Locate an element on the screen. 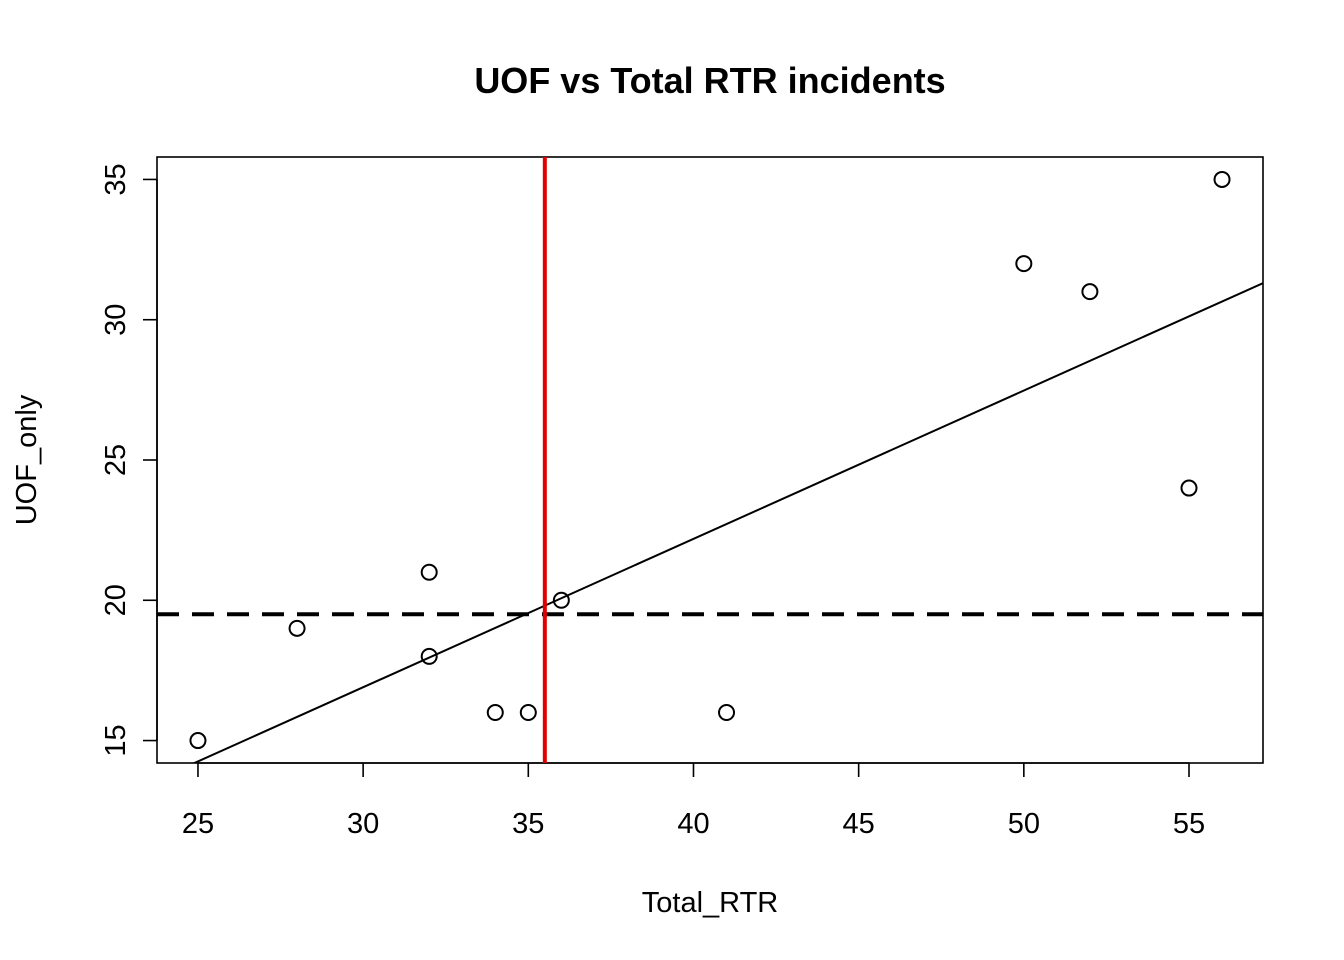  x-tick-label: 45 is located at coordinates (859, 824).